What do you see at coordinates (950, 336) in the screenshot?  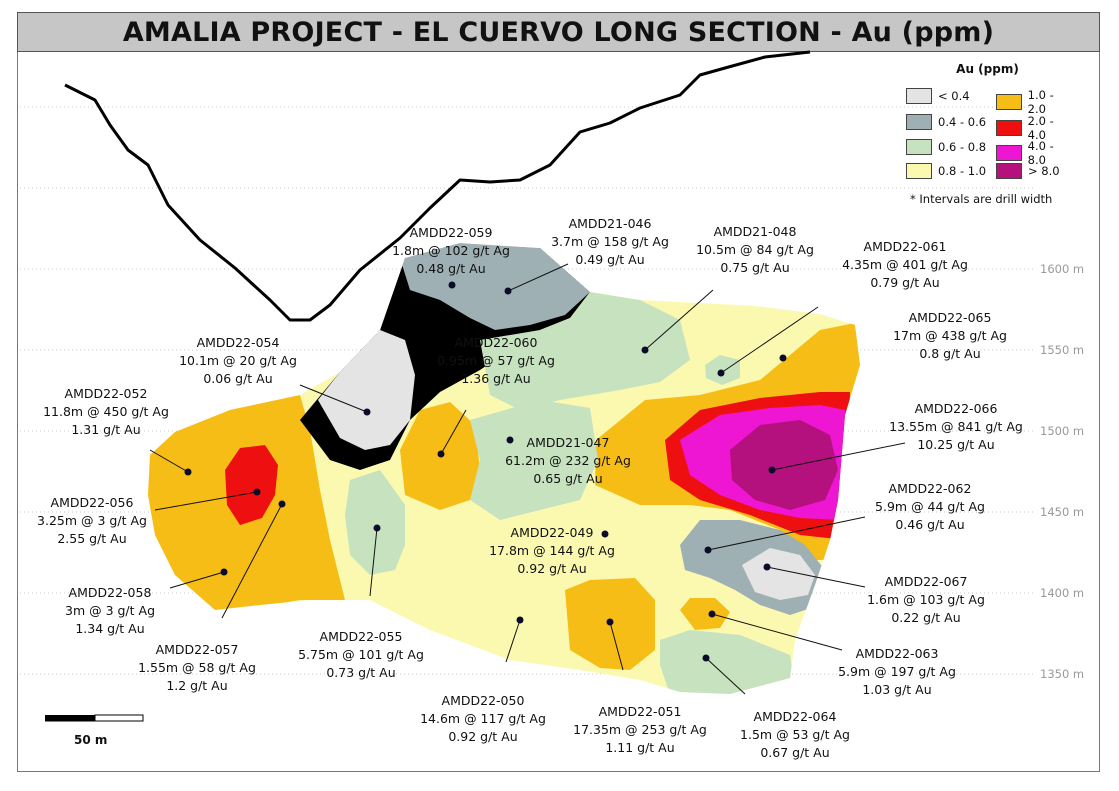 I see `drill-hole-label: AMDD22-065 17m @ 438 g/t Ag 0.8 g/t Au` at bounding box center [950, 336].